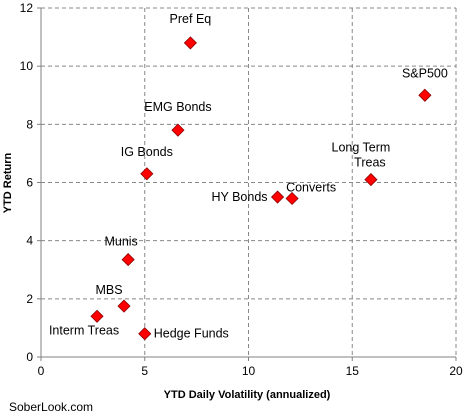  What do you see at coordinates (84, 330) in the screenshot?
I see `point-label: Interm Treas` at bounding box center [84, 330].